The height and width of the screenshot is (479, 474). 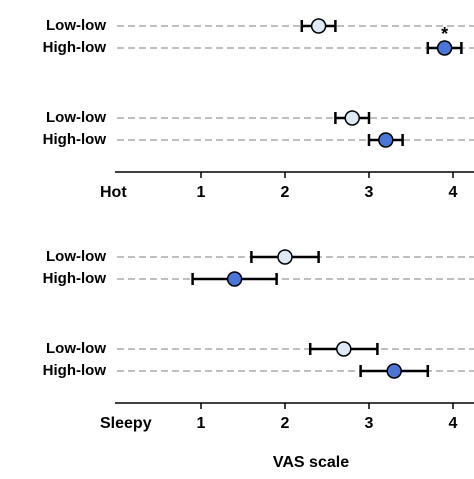 What do you see at coordinates (126, 423) in the screenshot?
I see `panel-title: Sleepy` at bounding box center [126, 423].